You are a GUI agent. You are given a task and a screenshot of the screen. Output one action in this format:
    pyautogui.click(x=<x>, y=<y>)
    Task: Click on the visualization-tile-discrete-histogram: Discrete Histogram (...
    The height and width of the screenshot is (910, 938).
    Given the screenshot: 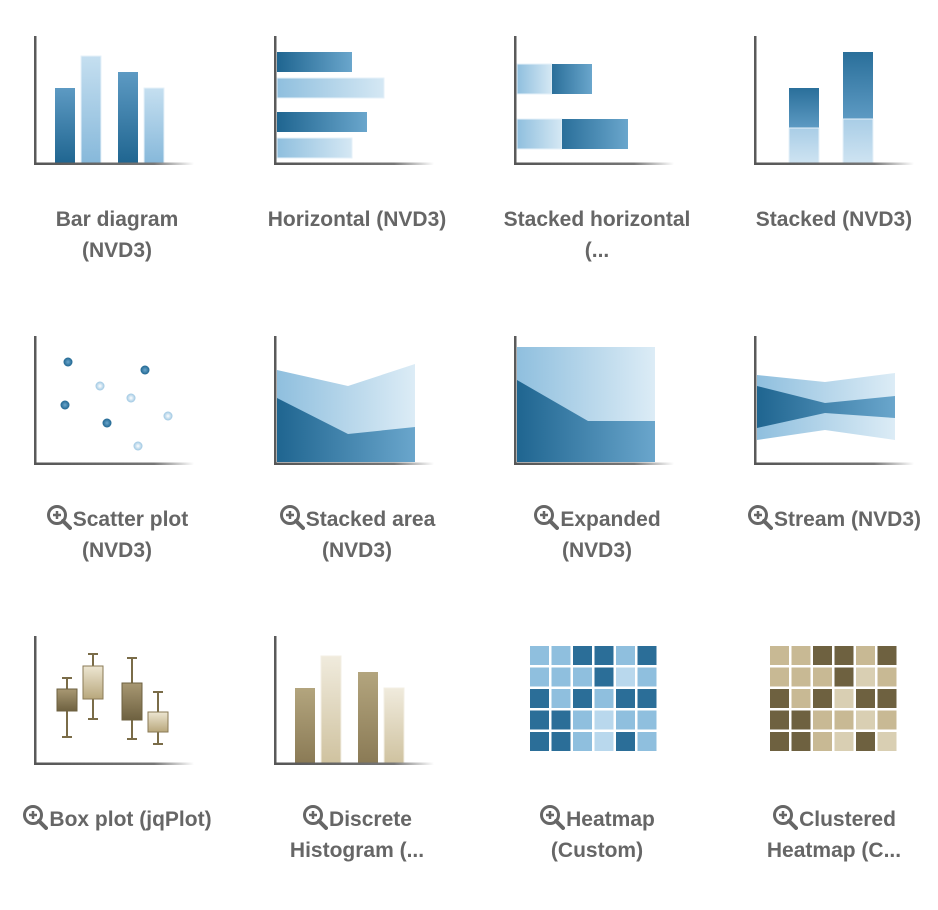 What is the action you would take?
    pyautogui.click(x=357, y=765)
    